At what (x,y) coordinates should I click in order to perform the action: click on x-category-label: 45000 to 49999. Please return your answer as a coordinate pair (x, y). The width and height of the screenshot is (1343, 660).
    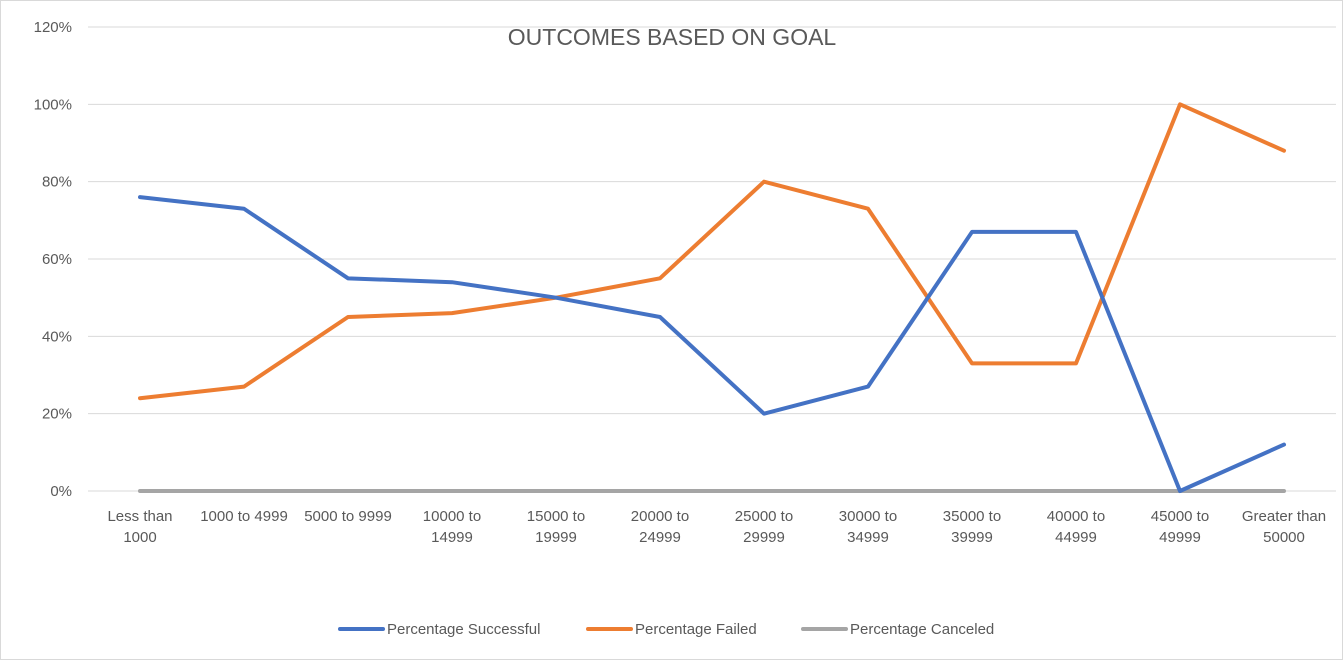
    Looking at the image, I should click on (1180, 527).